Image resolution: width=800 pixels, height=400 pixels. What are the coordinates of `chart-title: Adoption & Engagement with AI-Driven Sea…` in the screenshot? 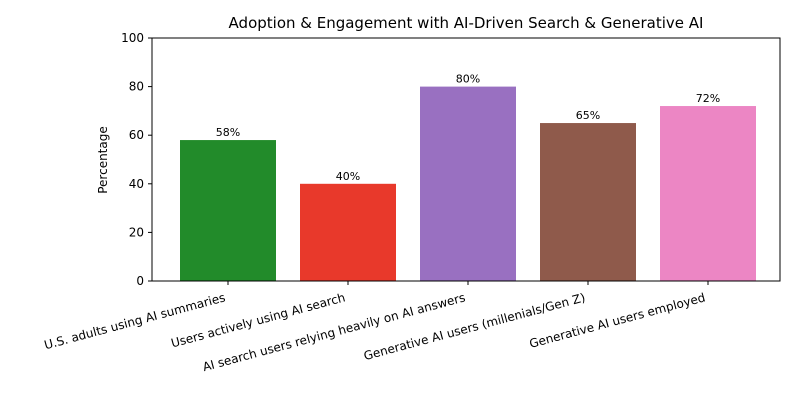 It's located at (466, 23).